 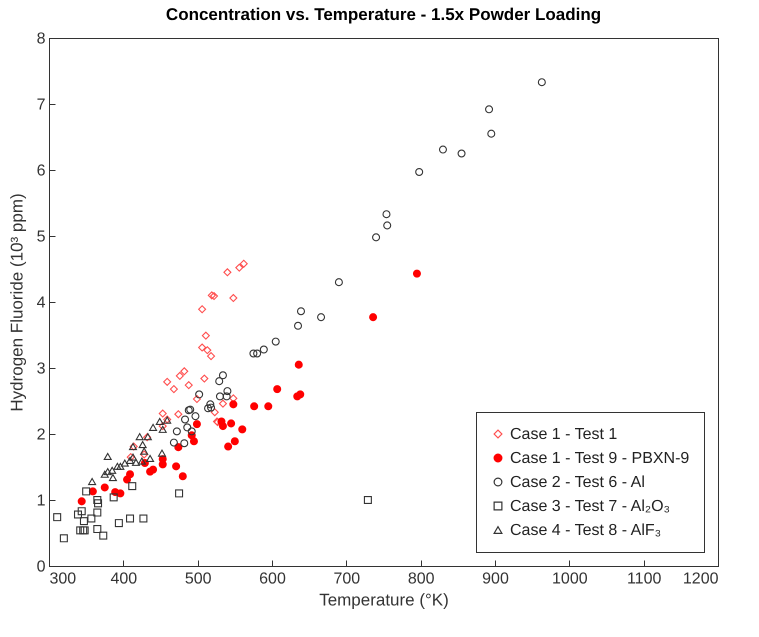 What do you see at coordinates (41, 171) in the screenshot?
I see `y-tick-label: 6` at bounding box center [41, 171].